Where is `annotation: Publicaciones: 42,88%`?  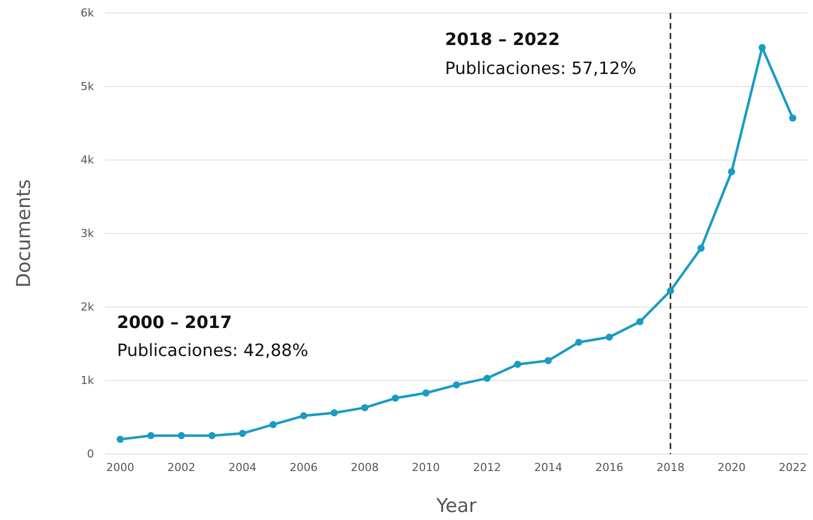
annotation: Publicaciones: 42,88% is located at coordinates (212, 351).